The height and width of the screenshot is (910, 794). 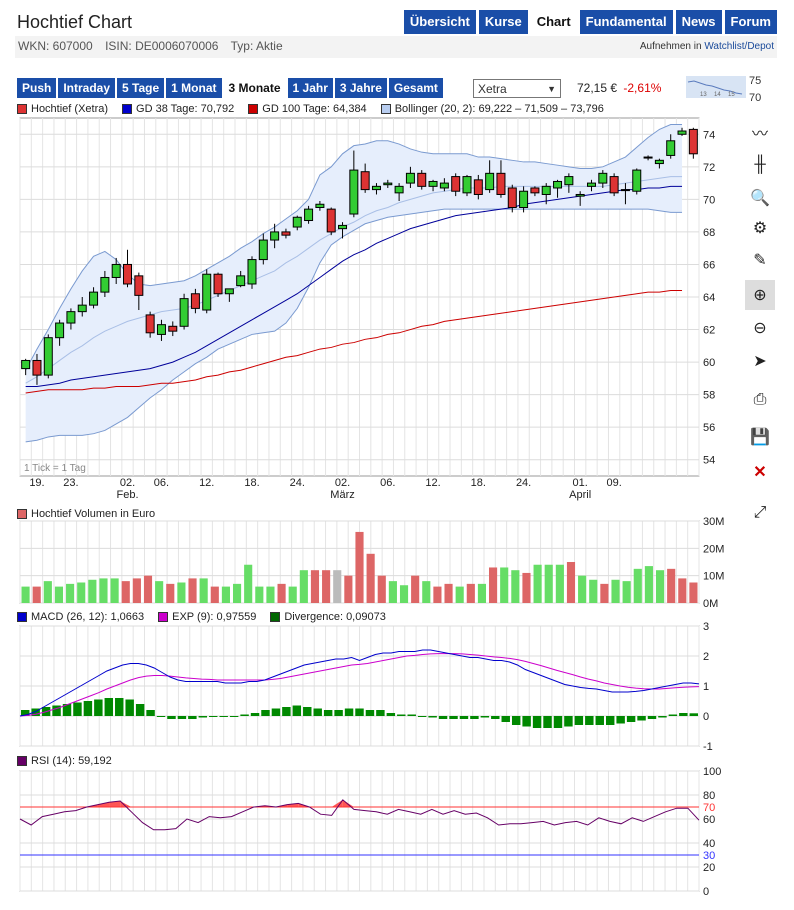 I want to click on range-tab-2: 5 Tage, so click(x=141, y=88).